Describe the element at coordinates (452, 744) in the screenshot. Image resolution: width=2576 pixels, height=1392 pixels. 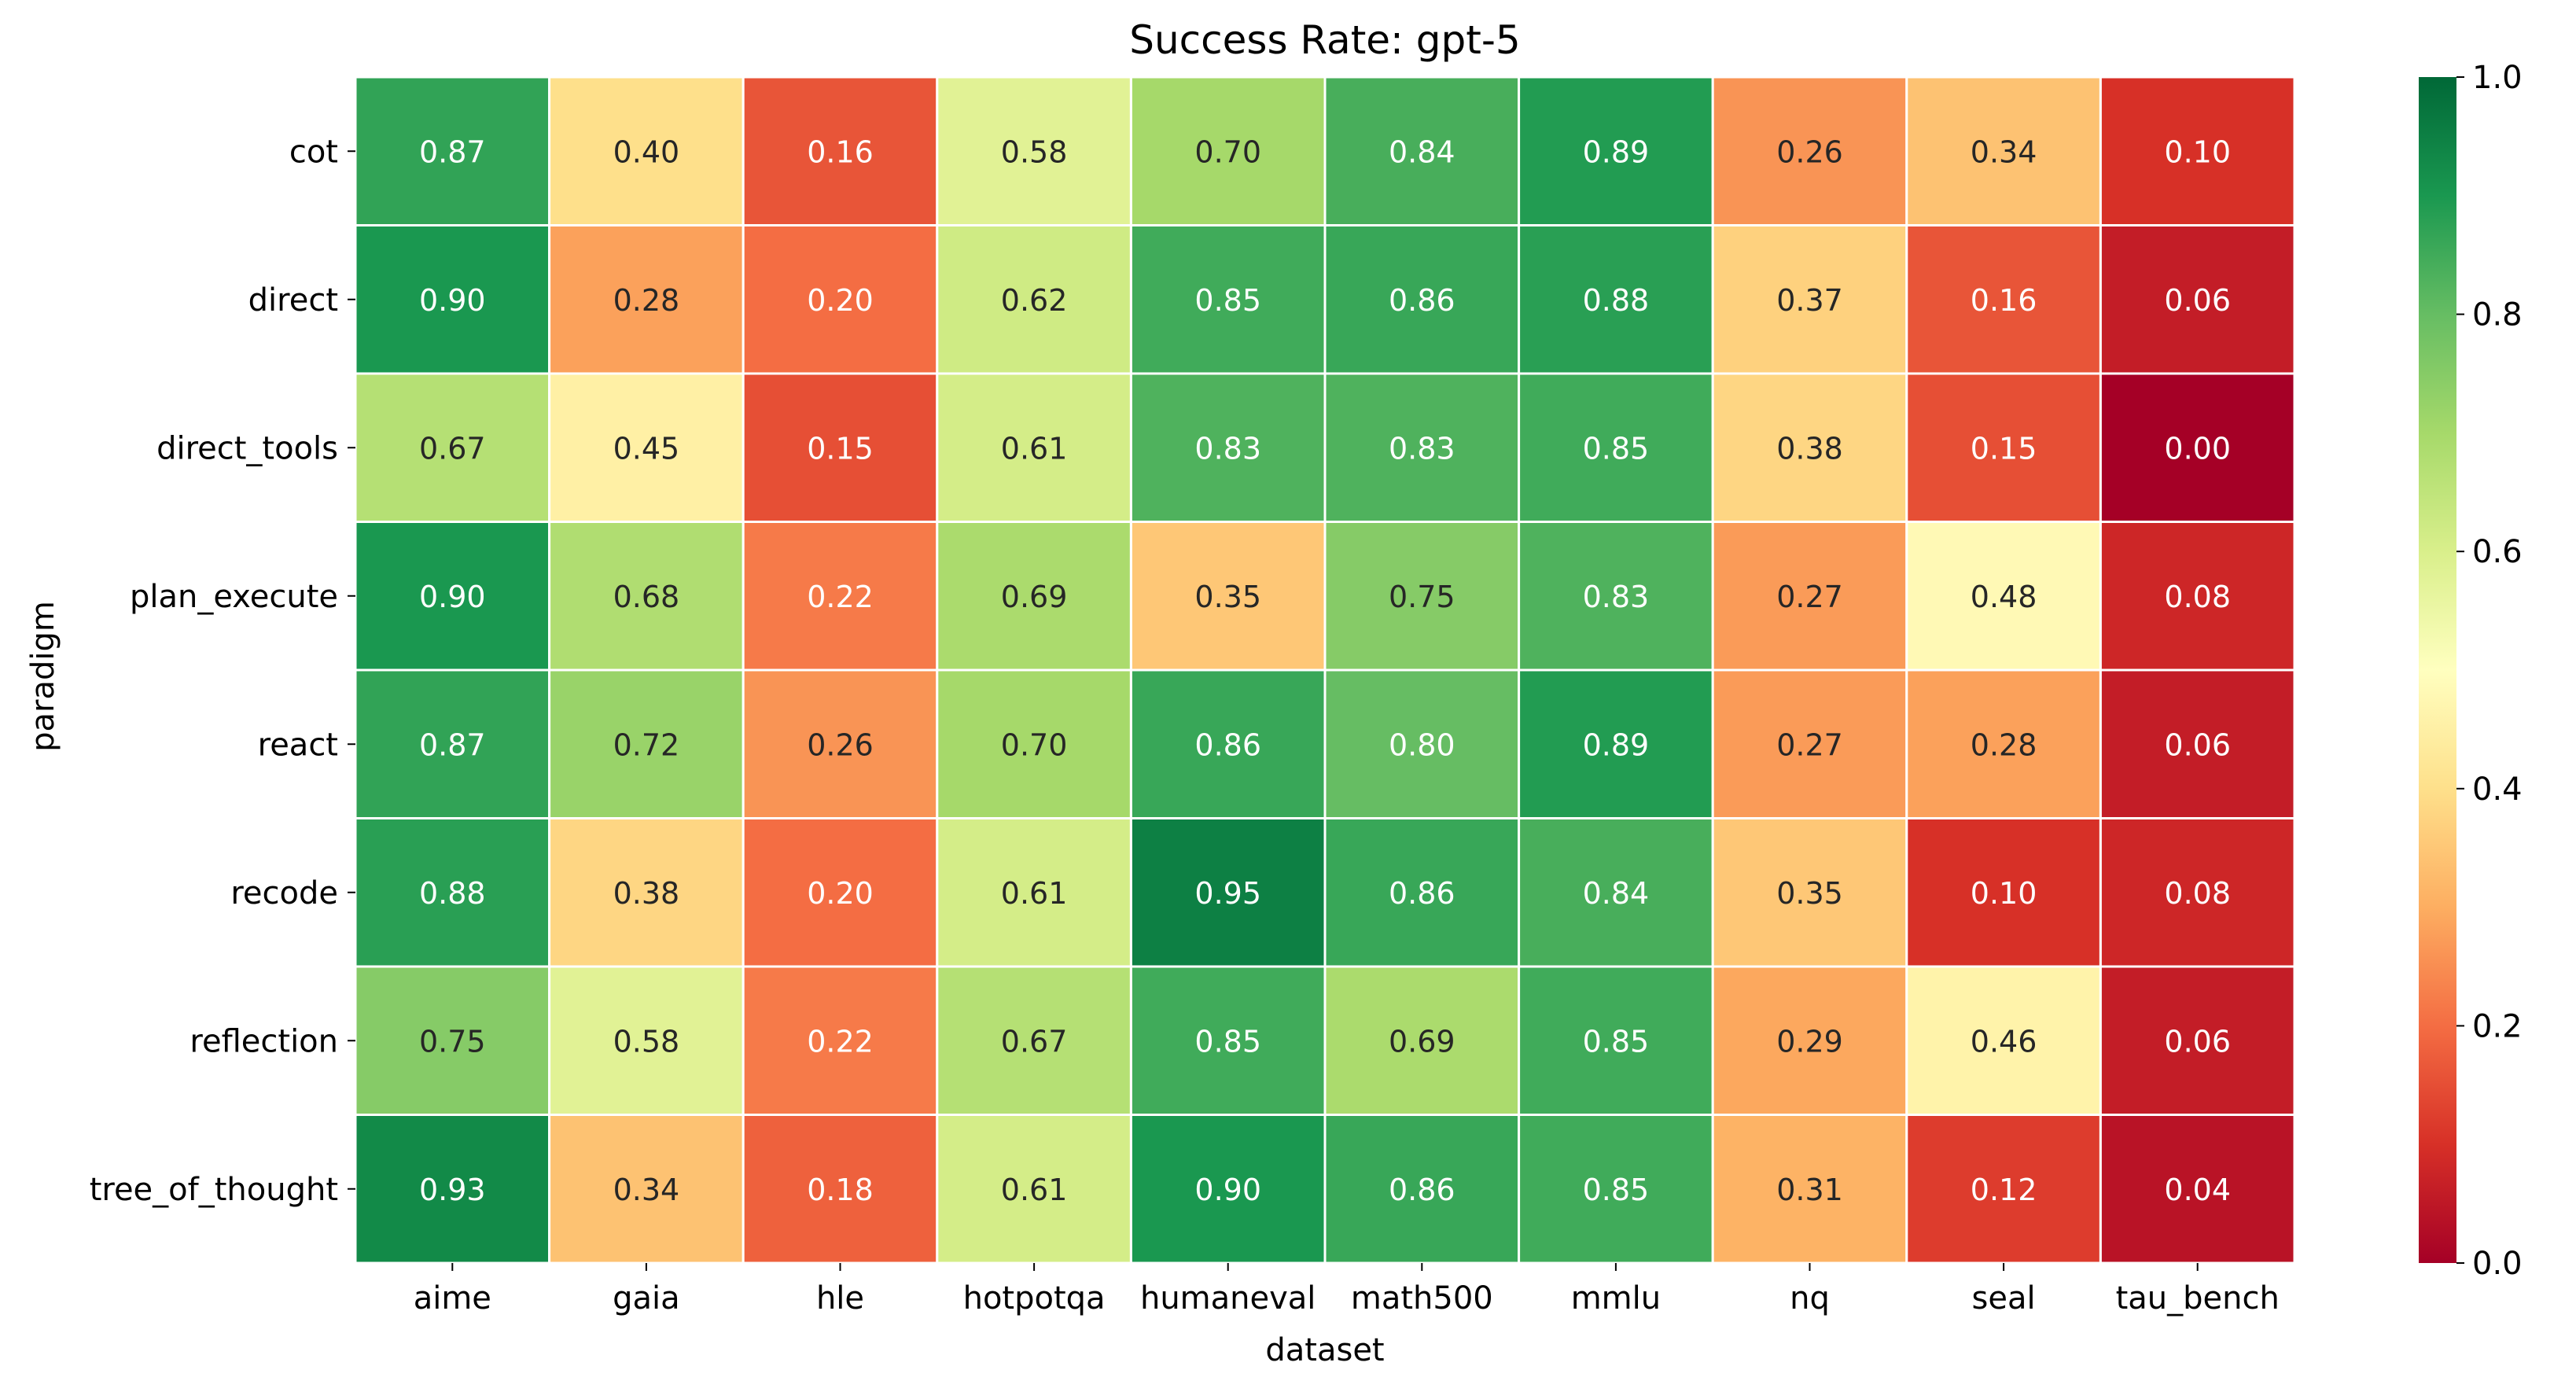
I see `cell-value-label: 0.87` at that location.